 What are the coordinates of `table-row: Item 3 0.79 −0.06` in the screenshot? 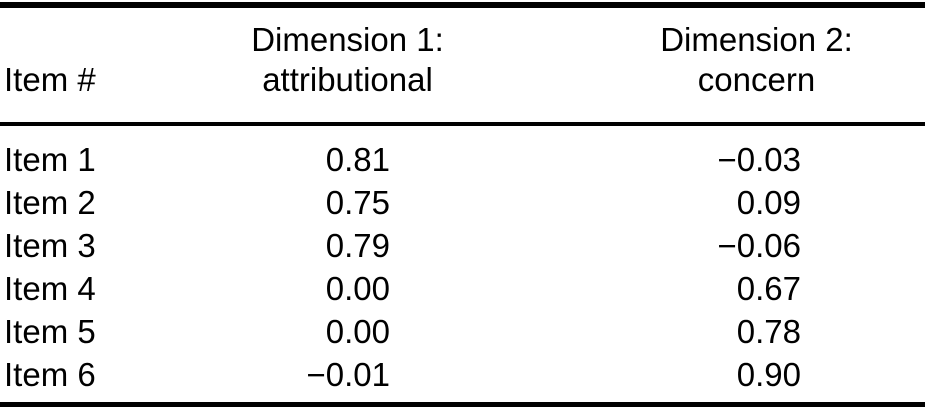 It's located at (462, 245).